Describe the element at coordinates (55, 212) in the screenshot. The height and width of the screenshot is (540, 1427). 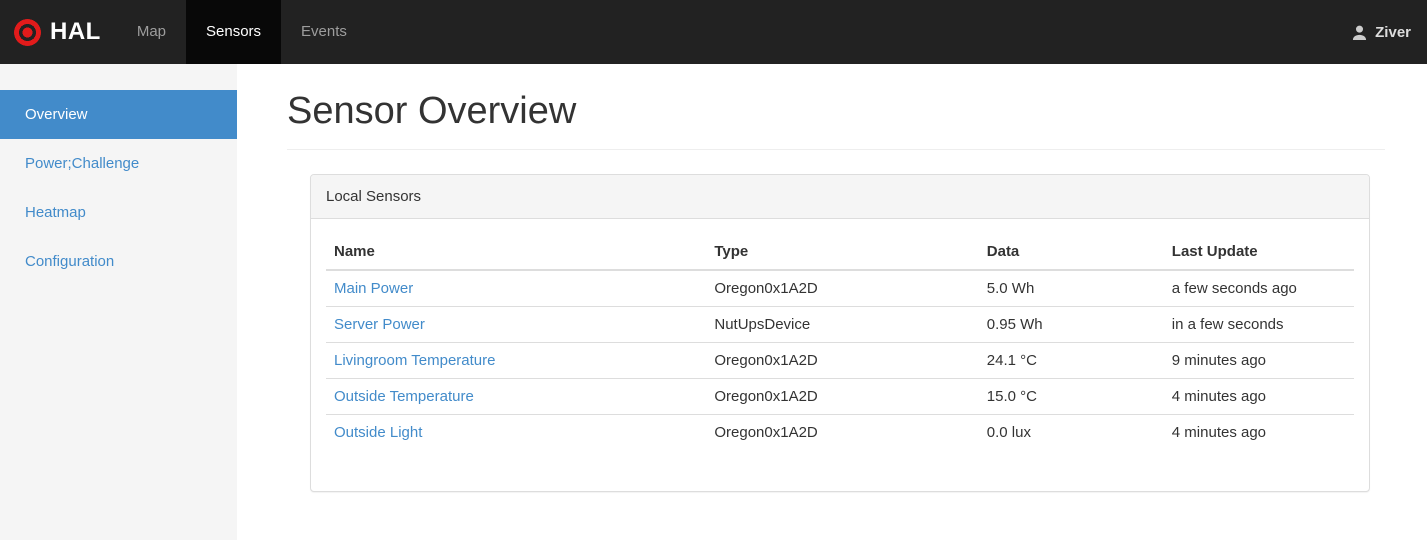
I see `sidebar-item-heatmap: Heatmap` at that location.